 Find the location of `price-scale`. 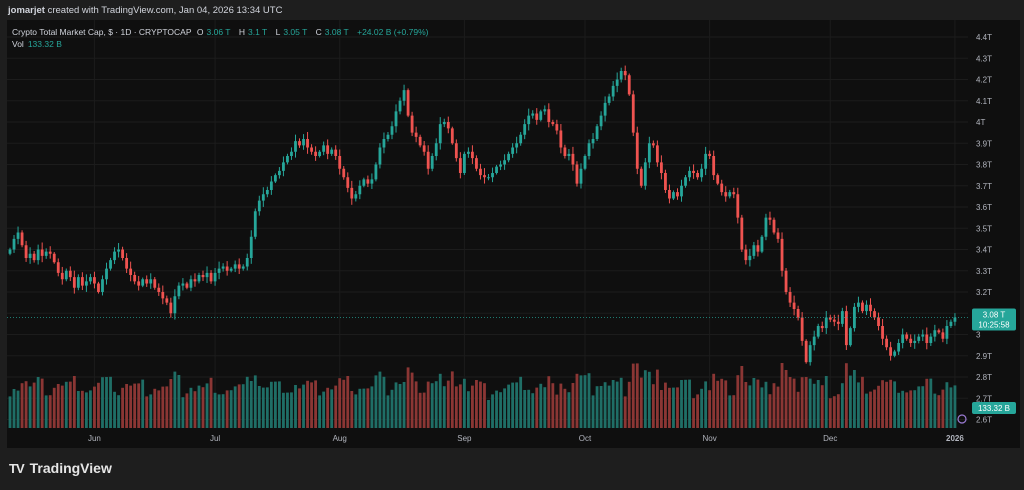

price-scale is located at coordinates (995, 224).